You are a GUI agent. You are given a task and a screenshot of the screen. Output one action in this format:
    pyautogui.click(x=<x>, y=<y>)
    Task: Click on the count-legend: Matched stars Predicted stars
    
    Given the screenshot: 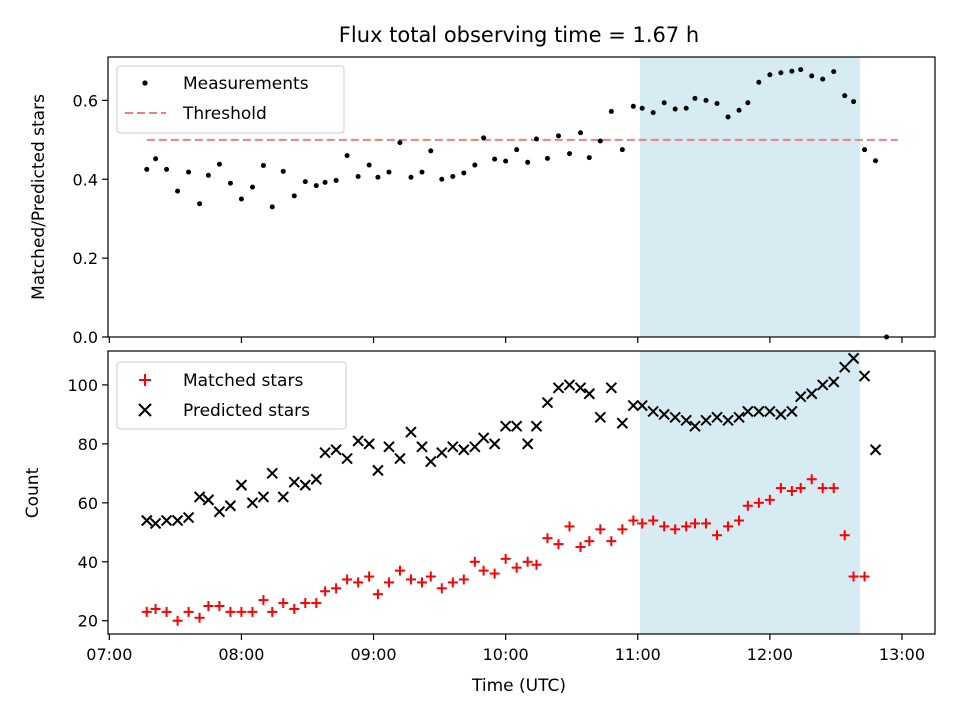 What is the action you would take?
    pyautogui.click(x=231, y=395)
    